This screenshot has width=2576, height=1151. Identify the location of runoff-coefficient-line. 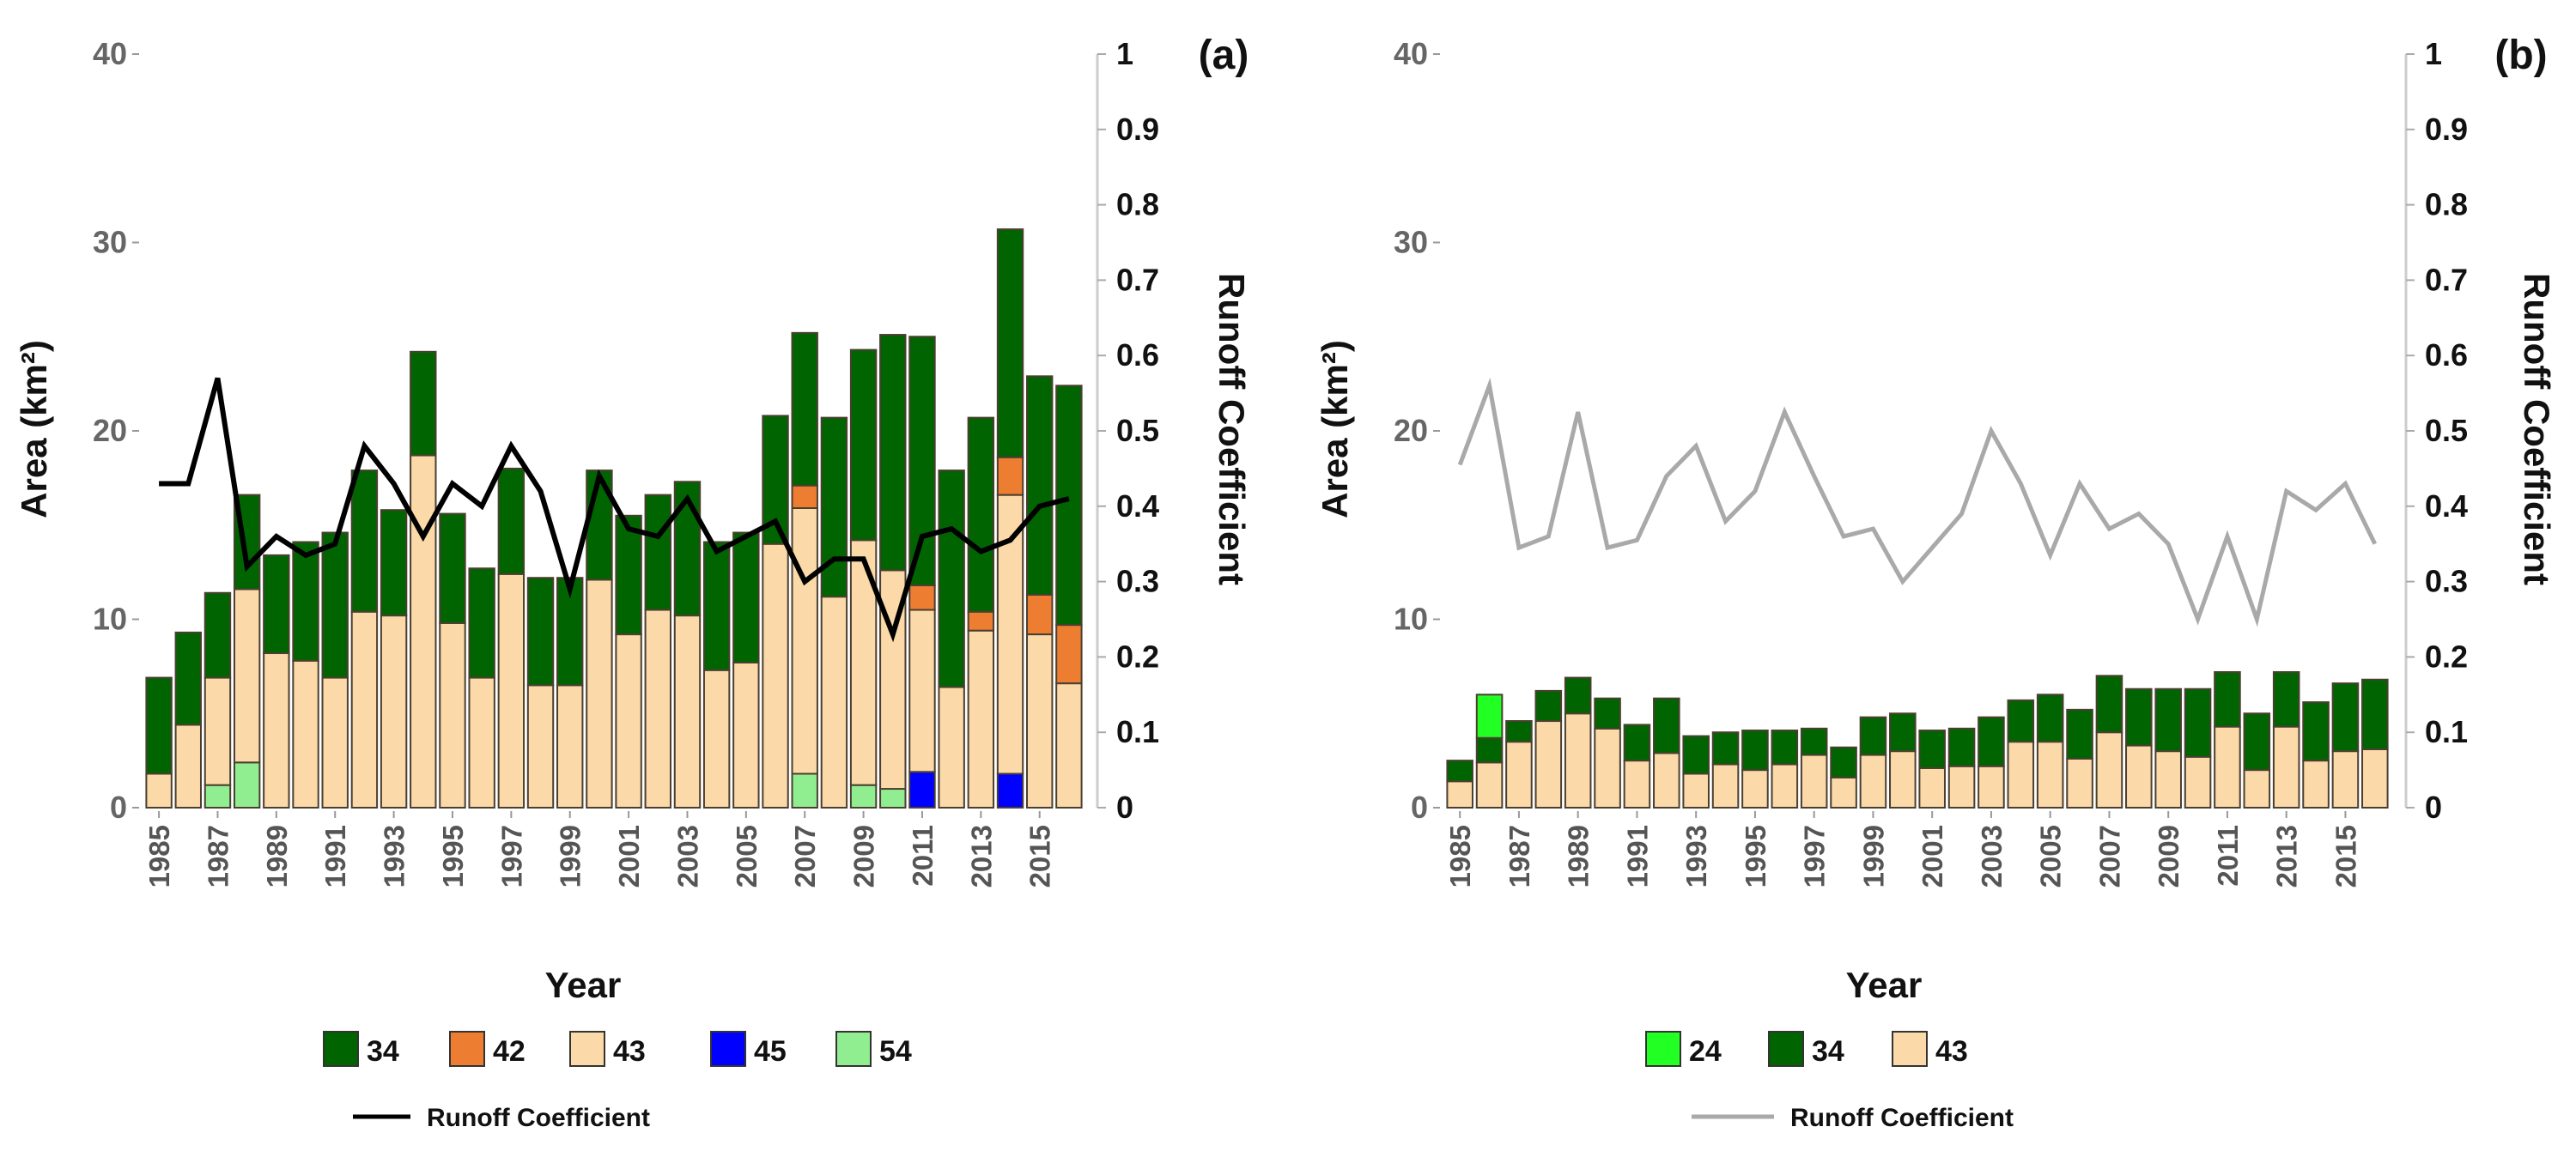
(614, 510).